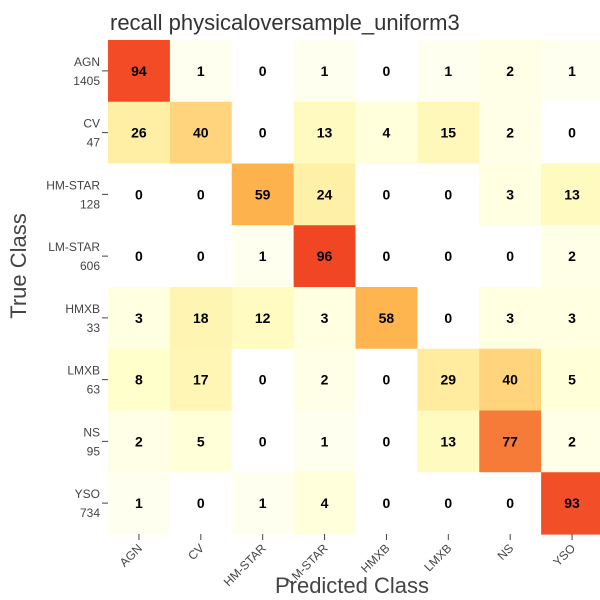 The height and width of the screenshot is (600, 600). What do you see at coordinates (94, 143) in the screenshot?
I see `row-count-label: 47` at bounding box center [94, 143].